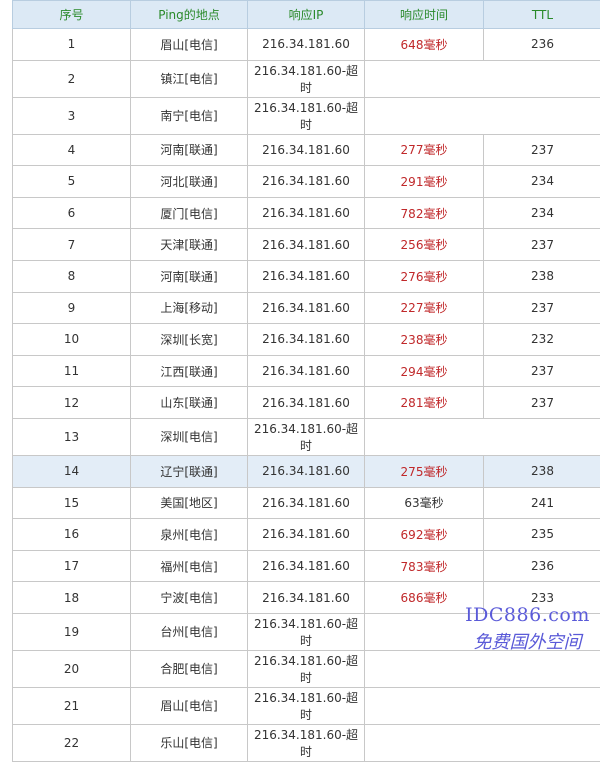 The width and height of the screenshot is (600, 762). I want to click on cell-time: 782毫秒, so click(424, 213).